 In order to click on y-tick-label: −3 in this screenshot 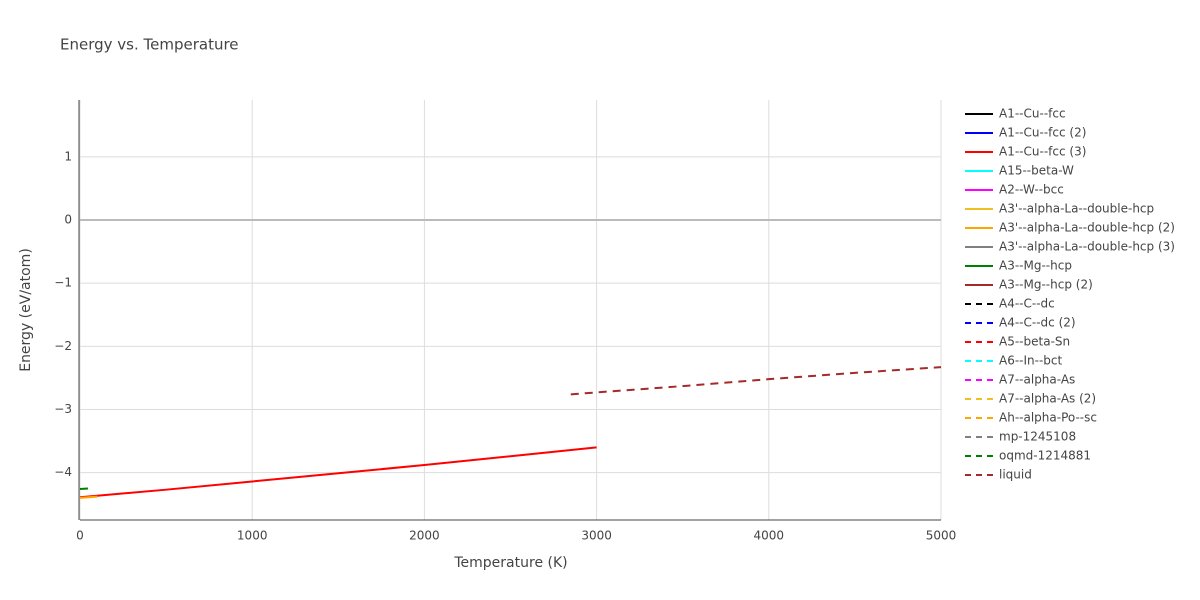, I will do `click(63, 409)`.